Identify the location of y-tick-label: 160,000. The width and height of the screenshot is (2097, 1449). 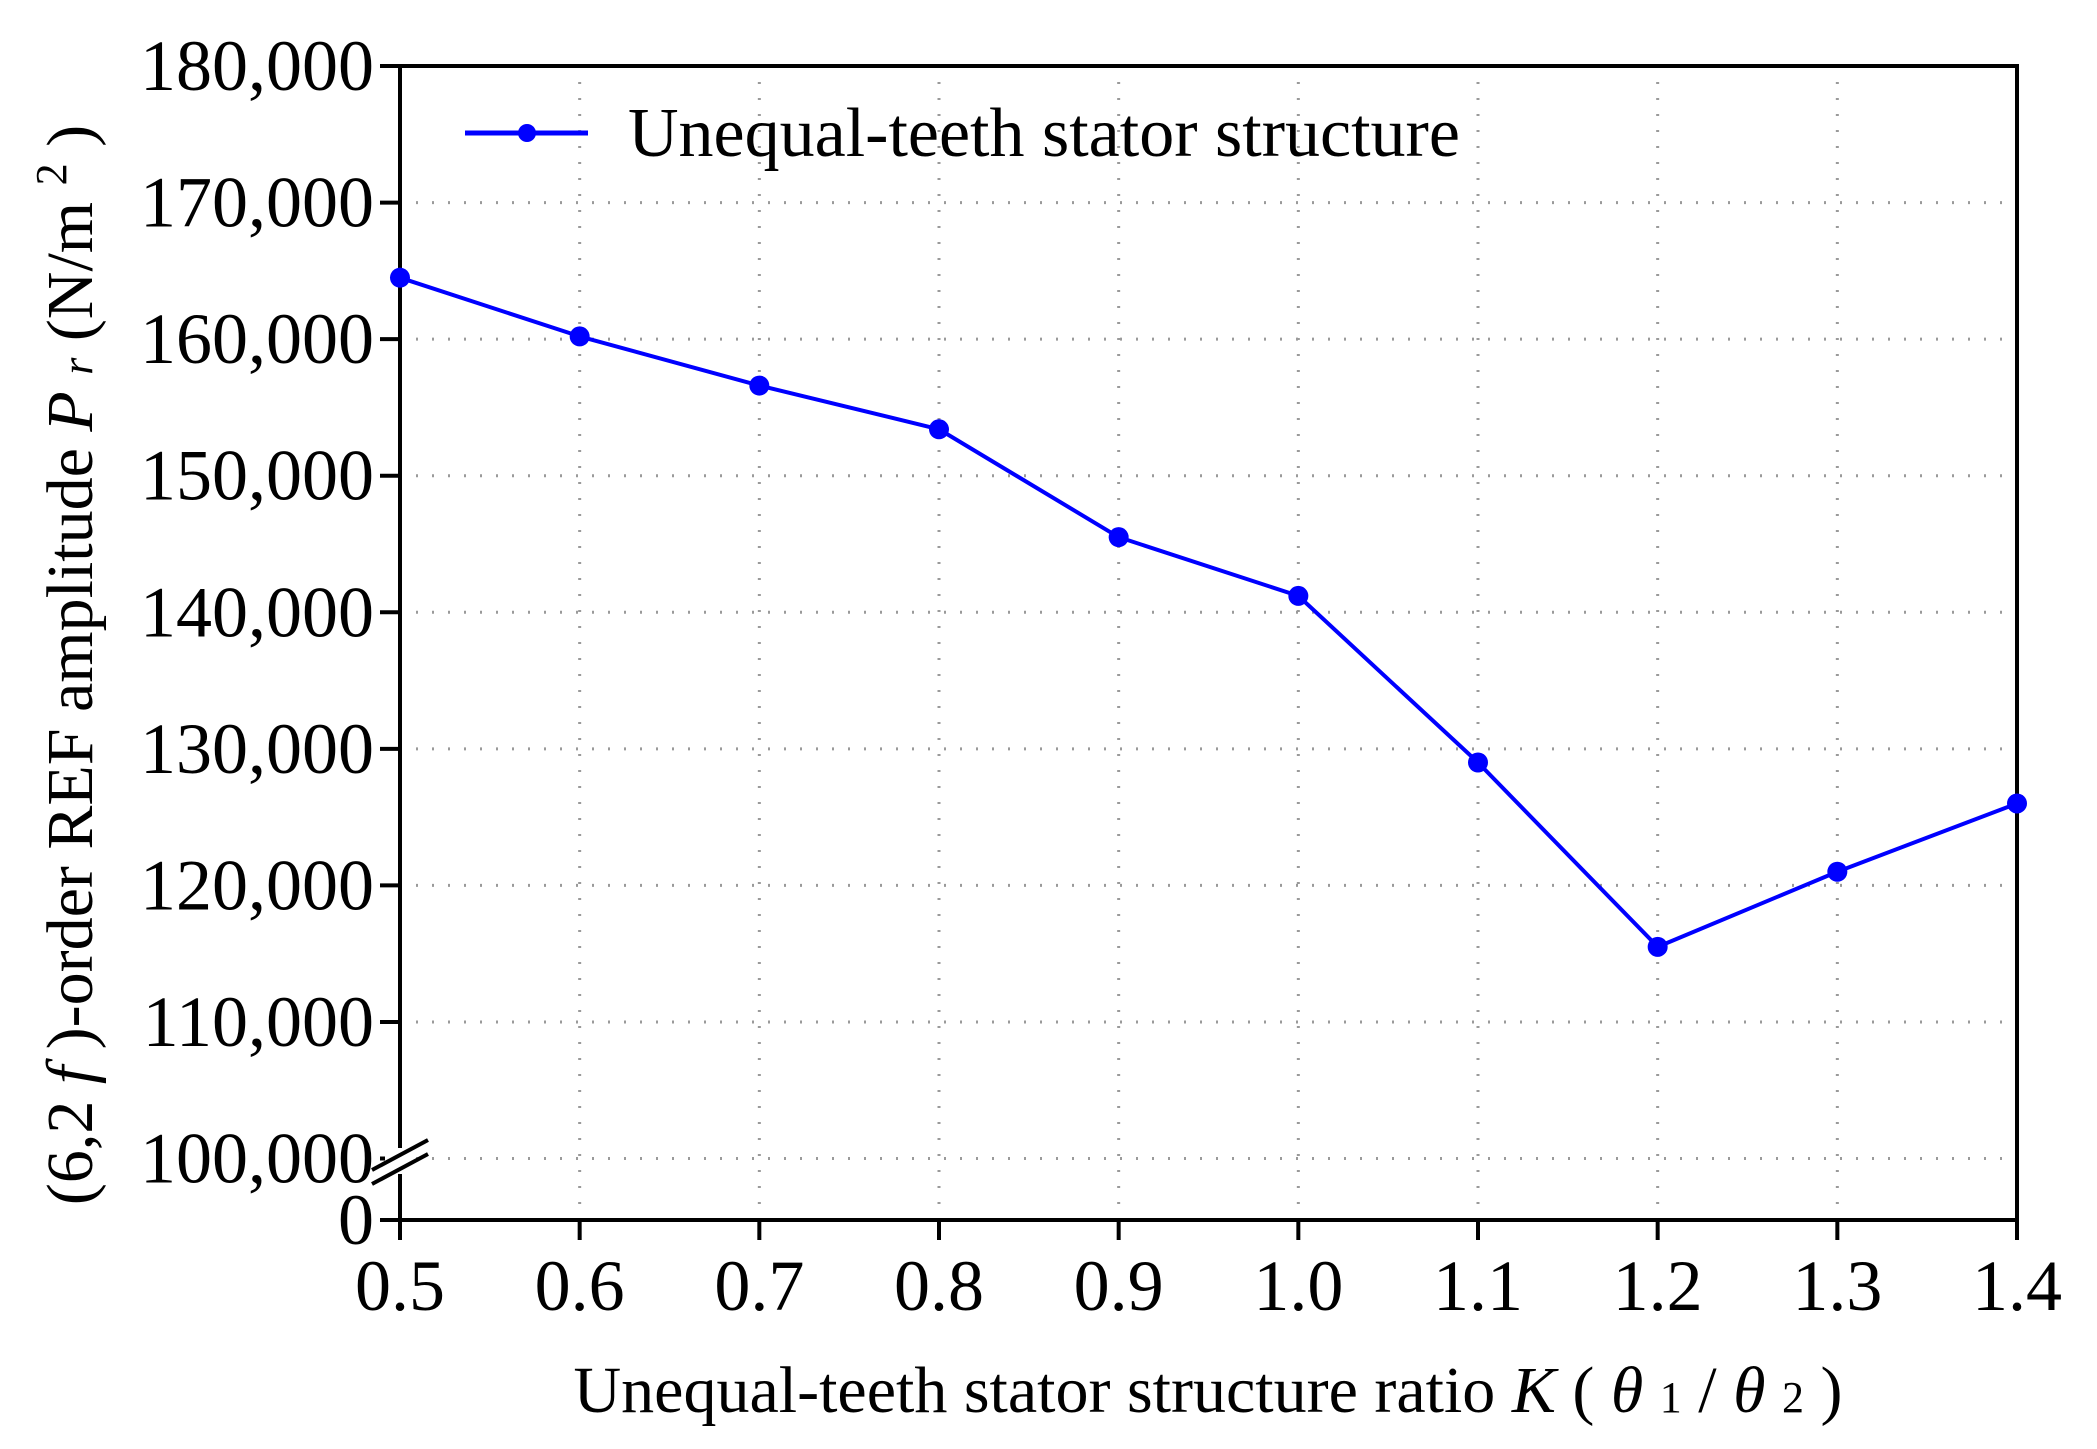
(257, 339).